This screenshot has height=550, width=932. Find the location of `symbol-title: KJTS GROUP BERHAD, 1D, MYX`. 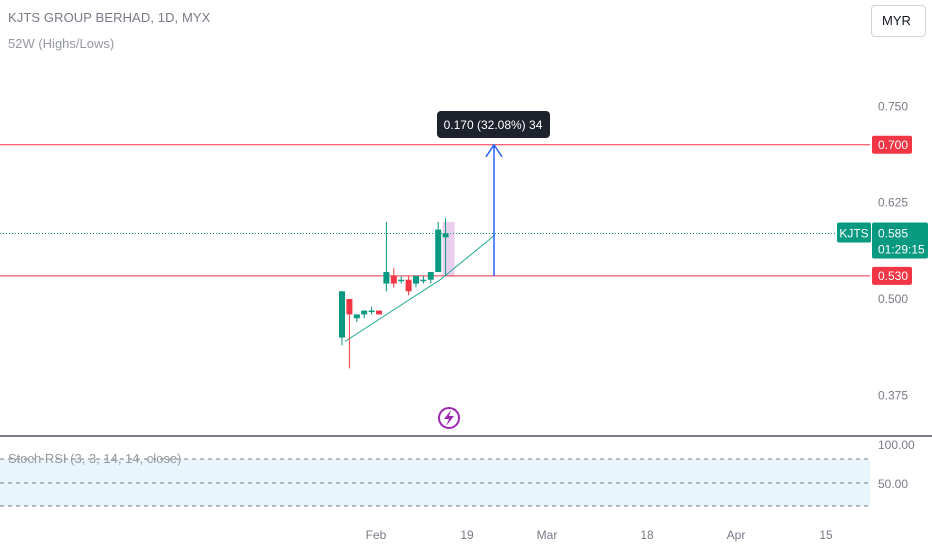

symbol-title: KJTS GROUP BERHAD, 1D, MYX is located at coordinates (109, 17).